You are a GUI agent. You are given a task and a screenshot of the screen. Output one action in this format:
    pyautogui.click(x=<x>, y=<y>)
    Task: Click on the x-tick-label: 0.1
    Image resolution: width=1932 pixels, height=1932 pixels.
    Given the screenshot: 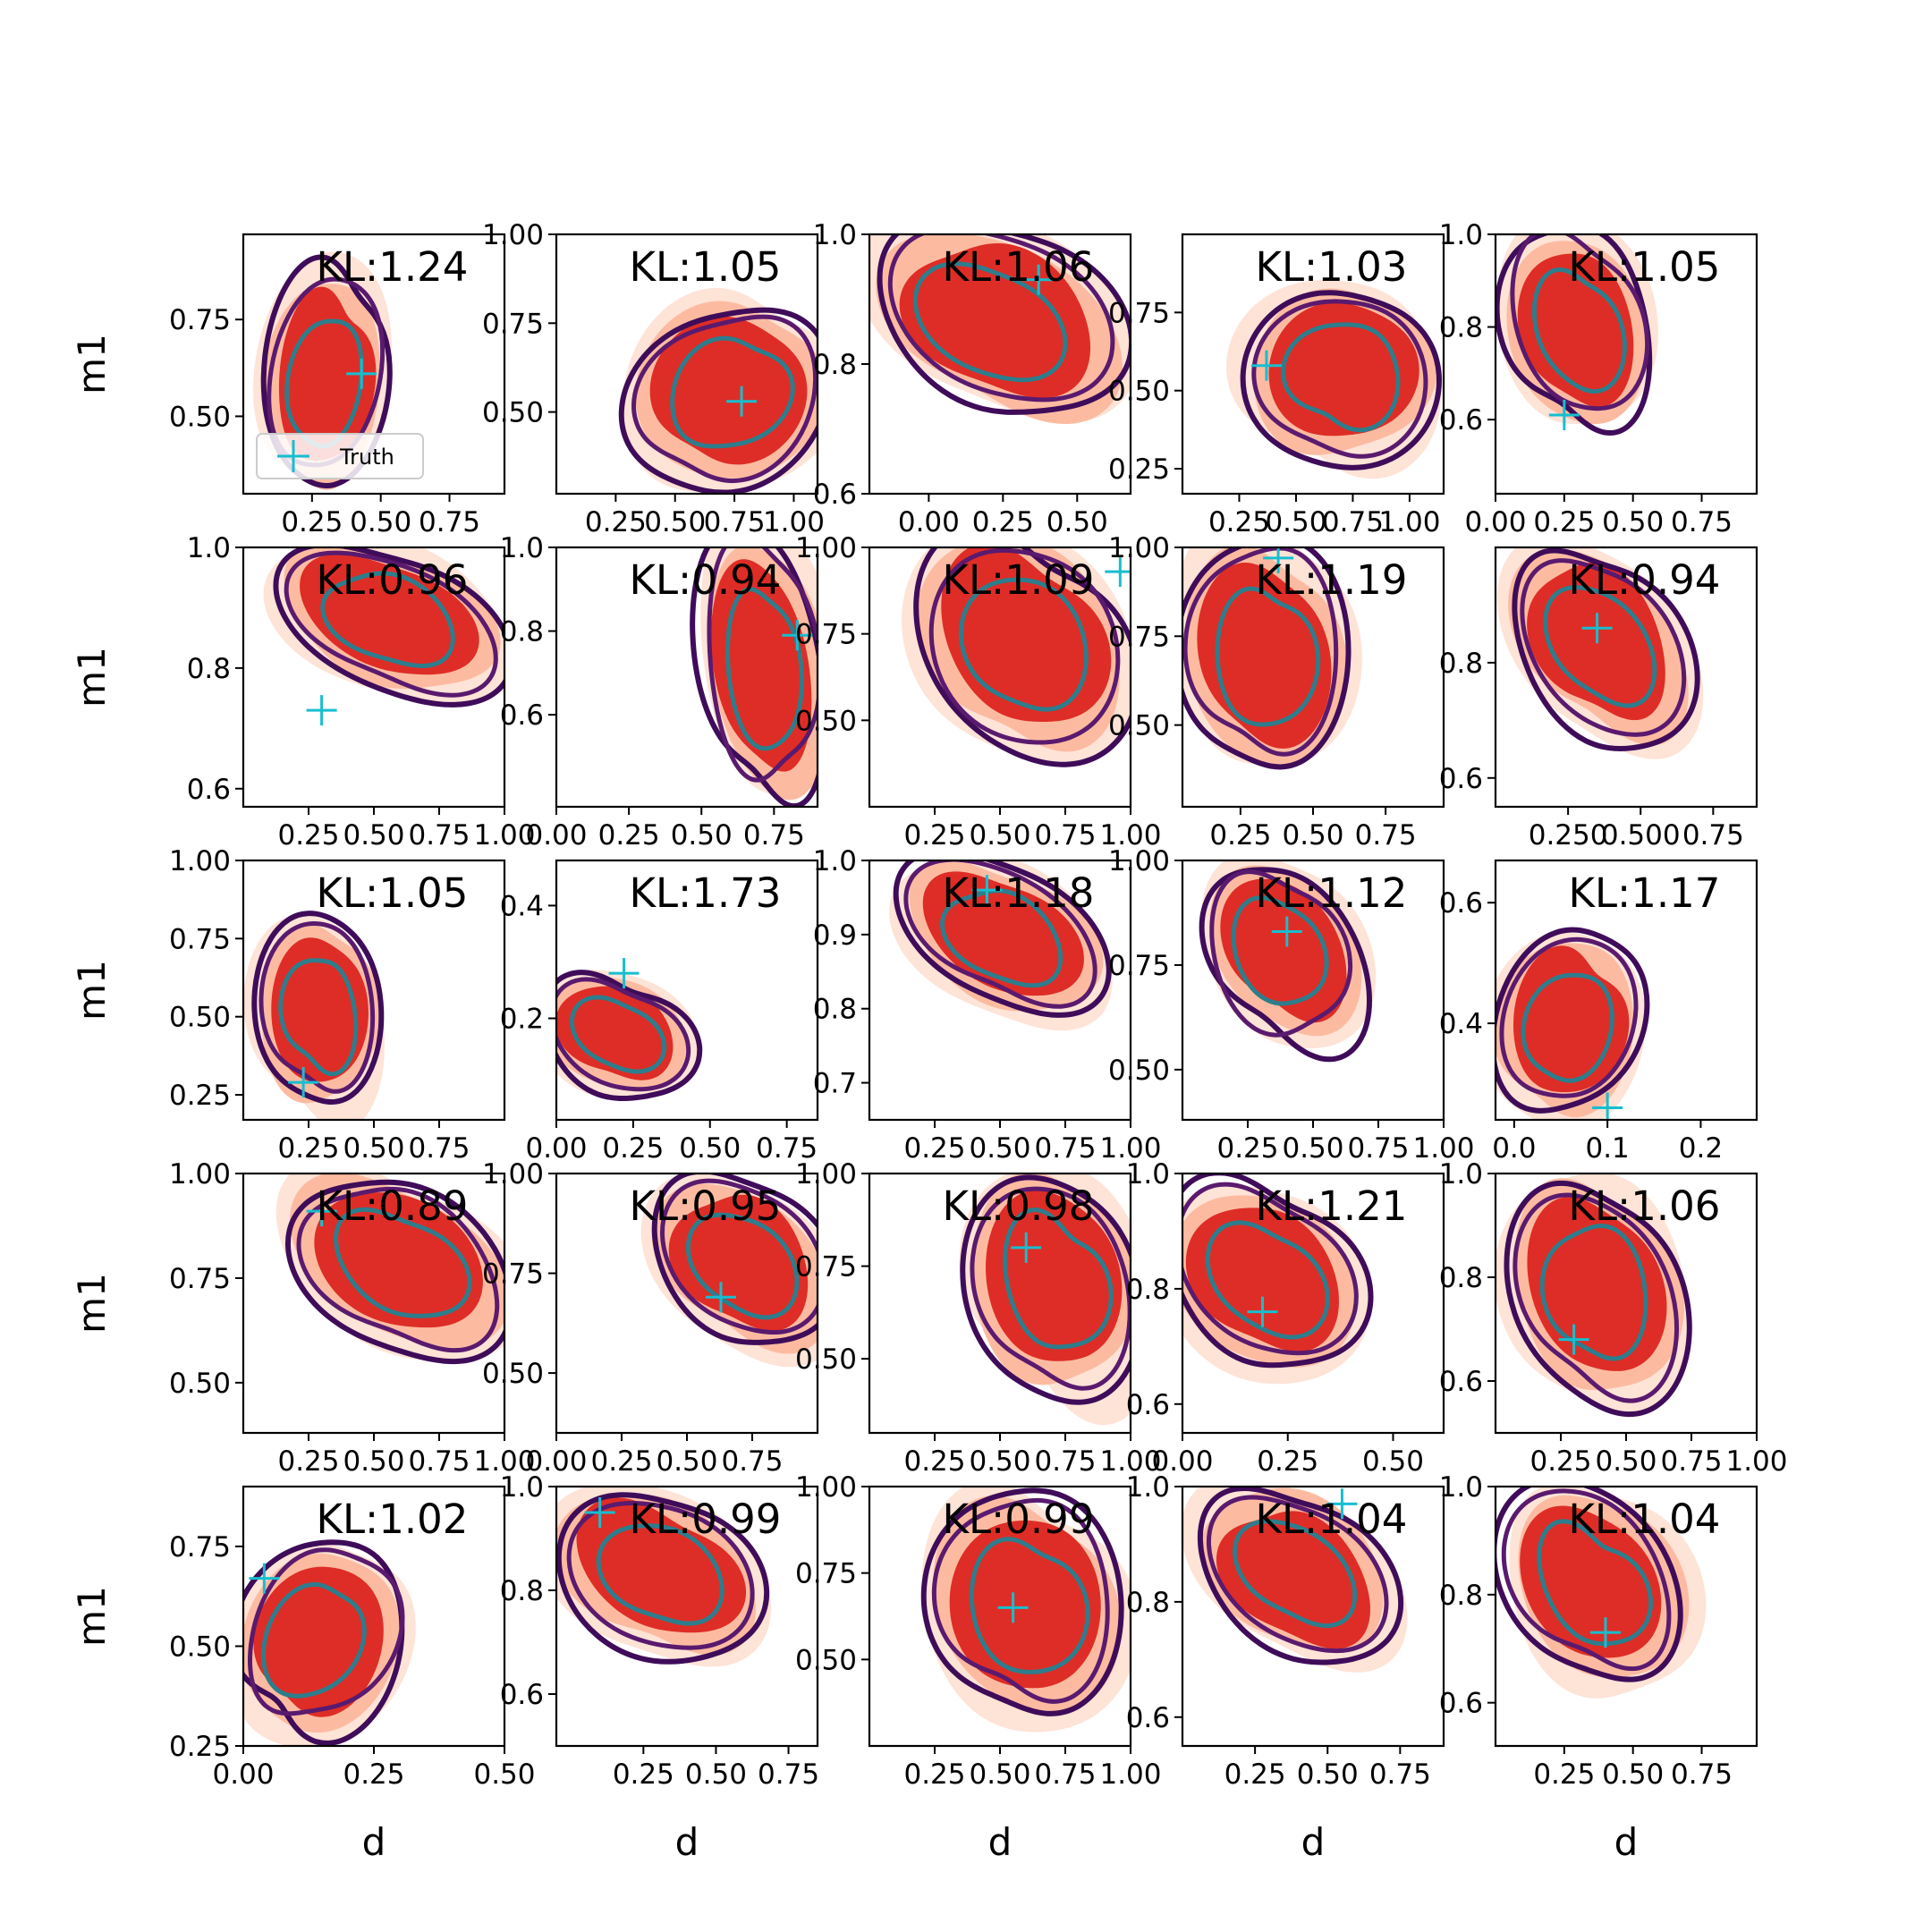 What is the action you would take?
    pyautogui.click(x=1607, y=1148)
    